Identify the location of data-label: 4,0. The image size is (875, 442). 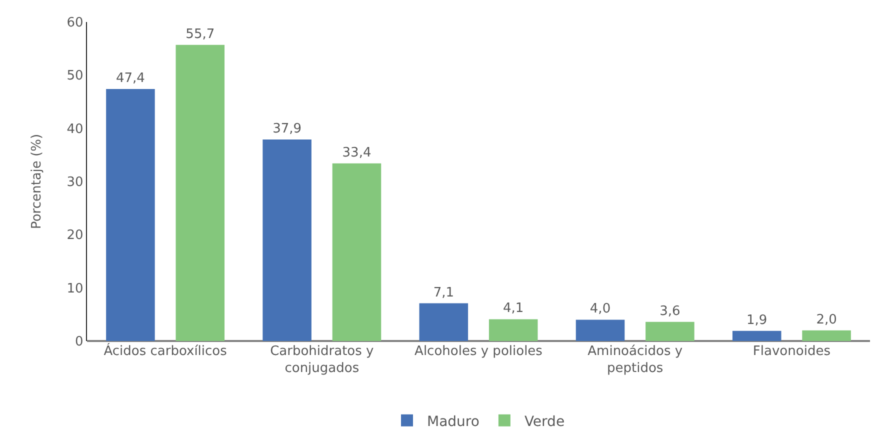
(600, 309).